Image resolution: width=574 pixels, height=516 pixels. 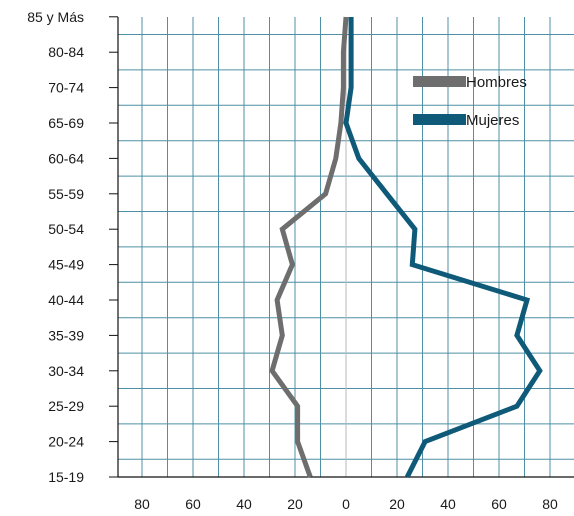 What do you see at coordinates (55, 17) in the screenshot?
I see `y-tick-label: 85 y Más` at bounding box center [55, 17].